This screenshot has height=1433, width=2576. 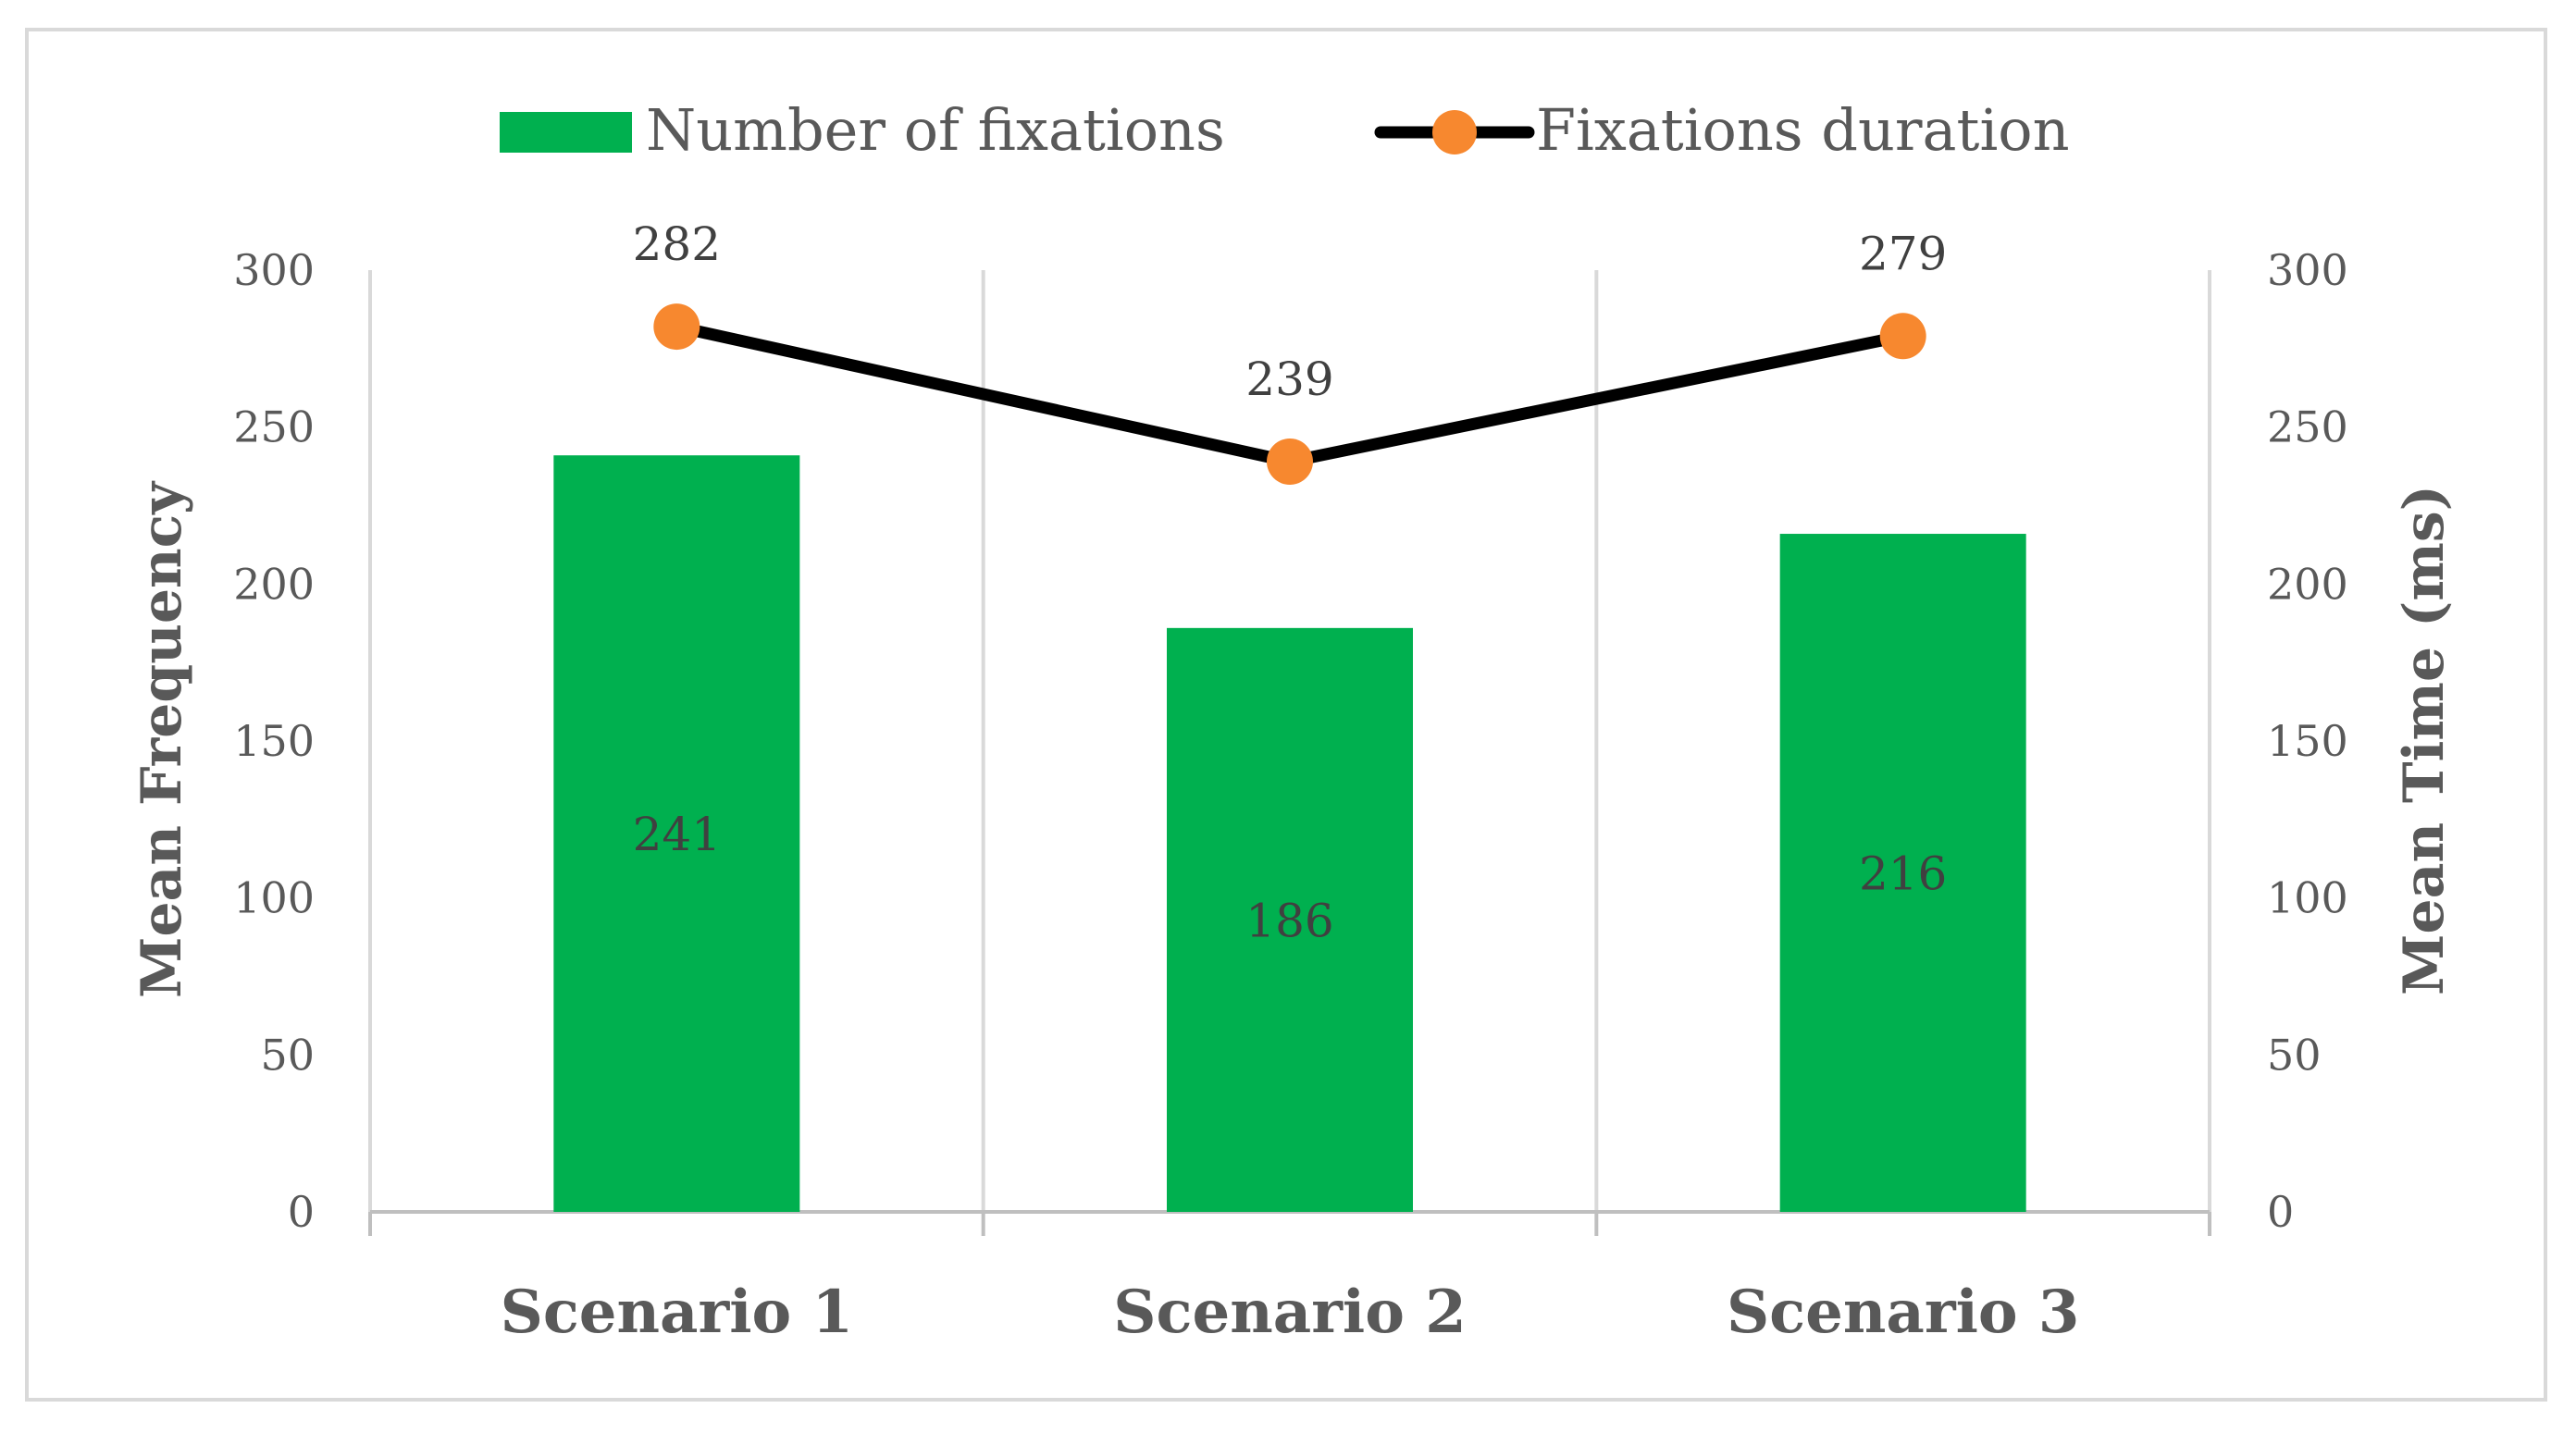 What do you see at coordinates (1289, 379) in the screenshot?
I see `line-data-label: 239` at bounding box center [1289, 379].